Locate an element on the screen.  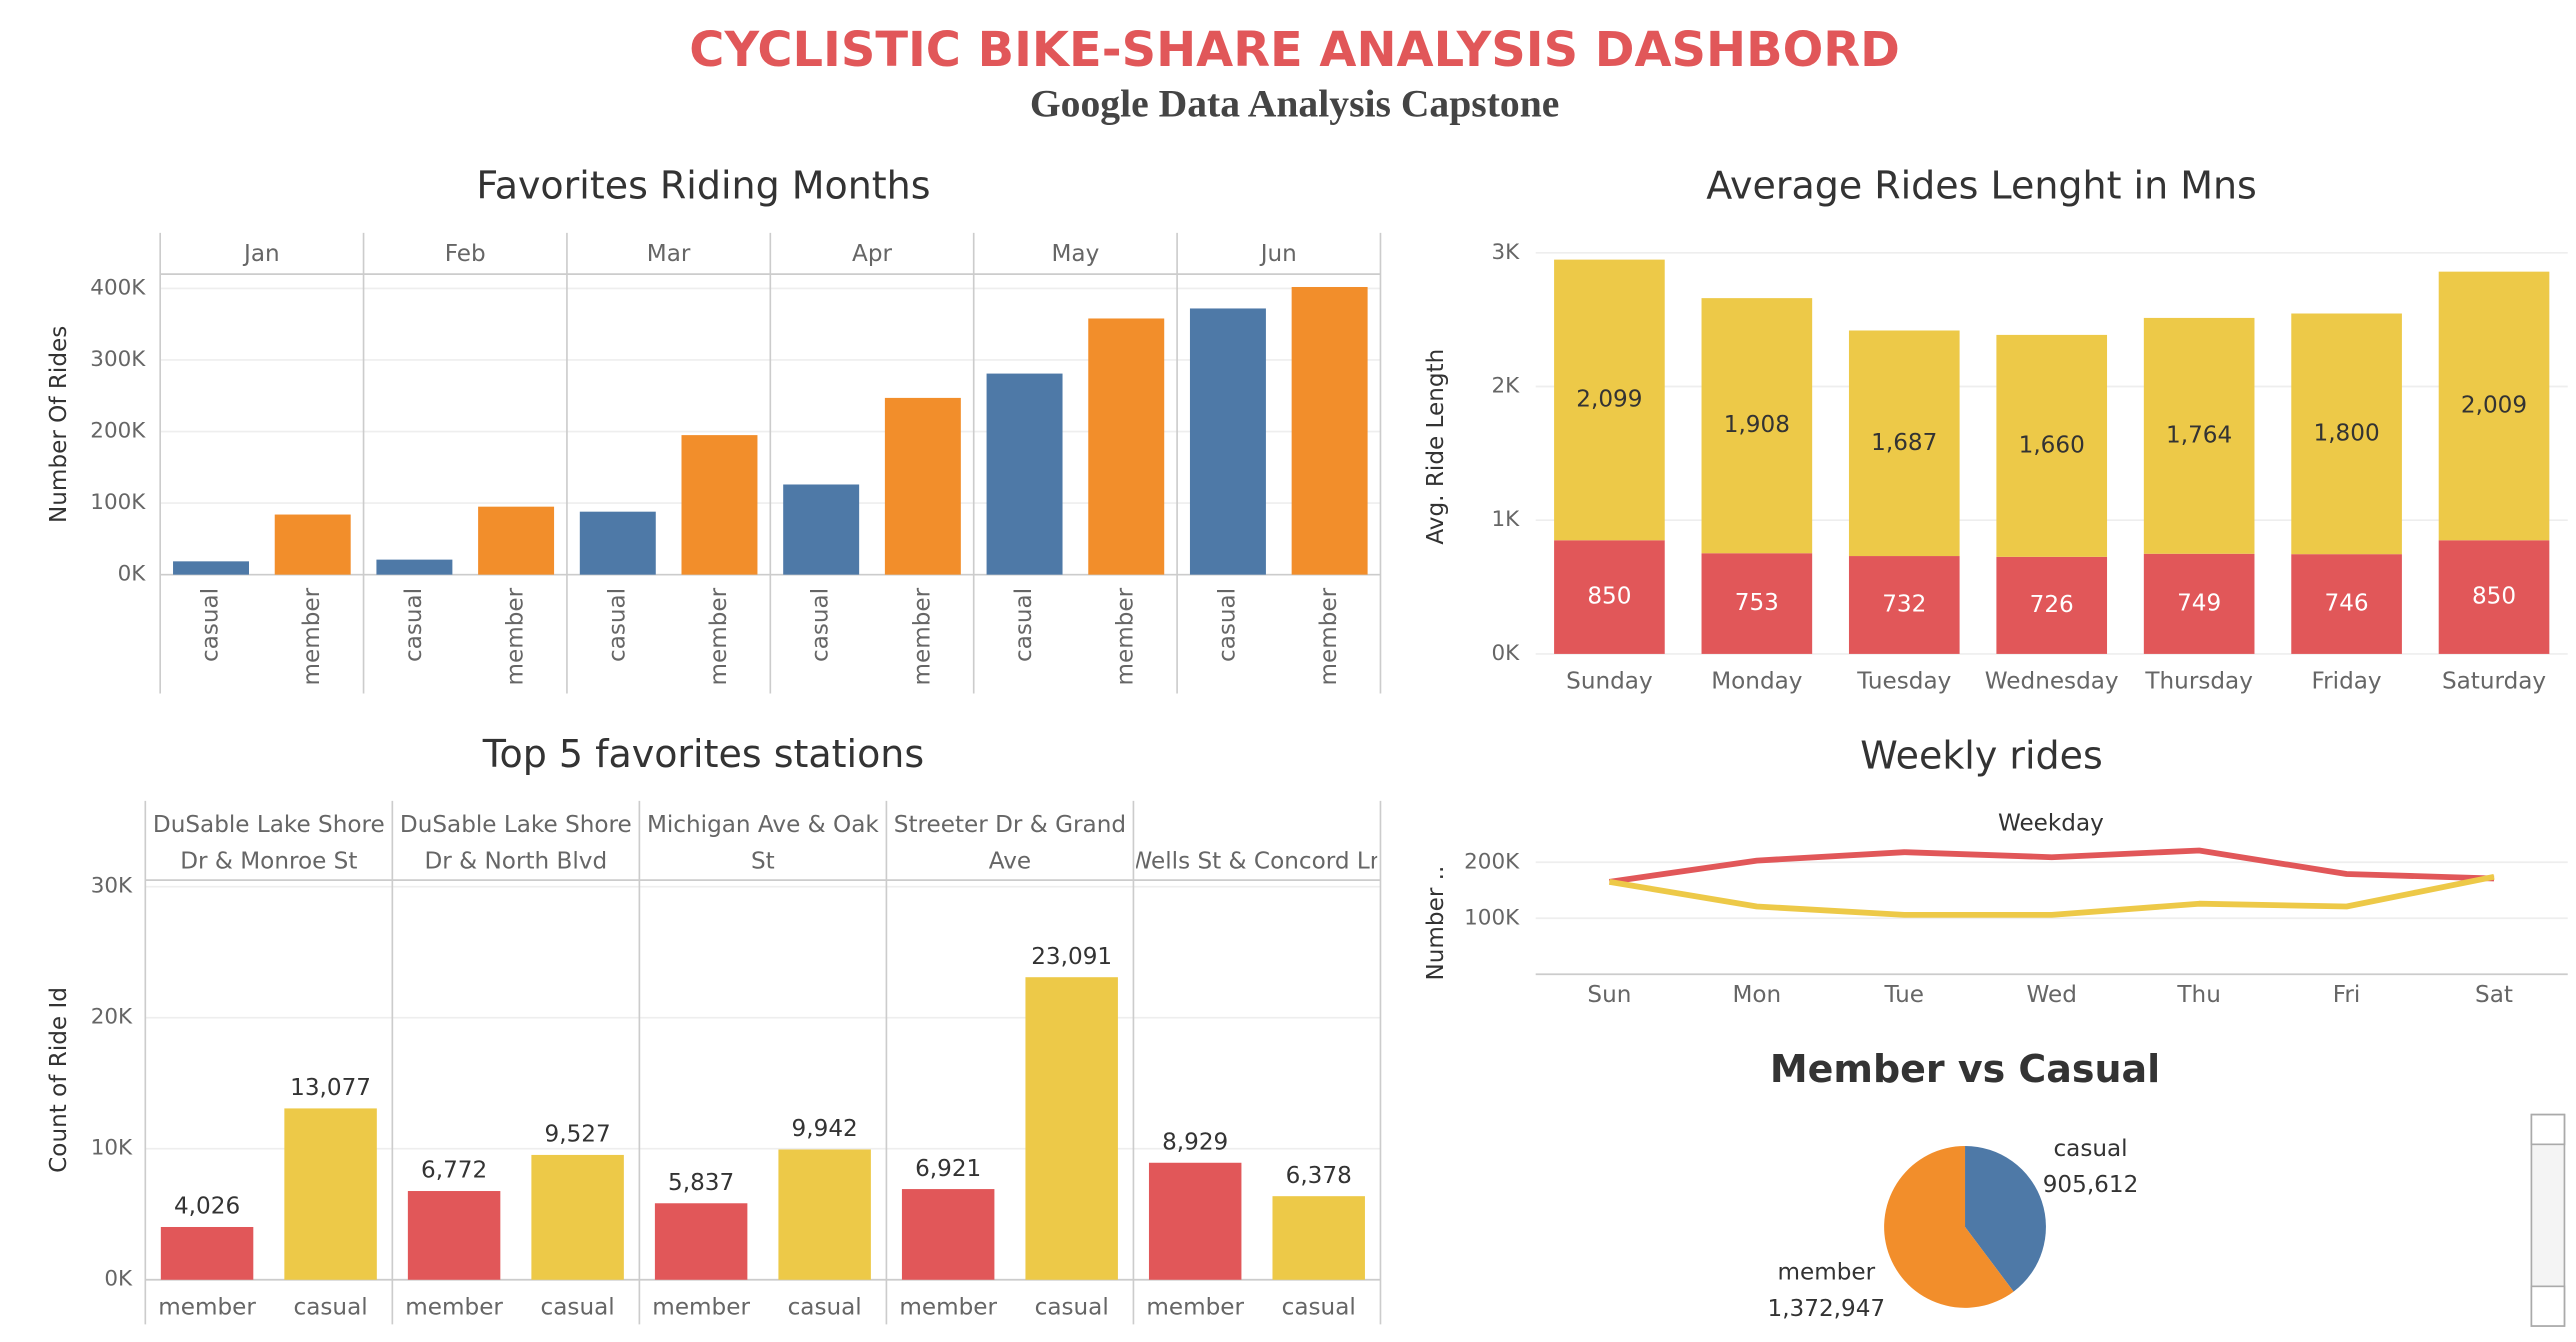
data-label: 732 is located at coordinates (1904, 604).